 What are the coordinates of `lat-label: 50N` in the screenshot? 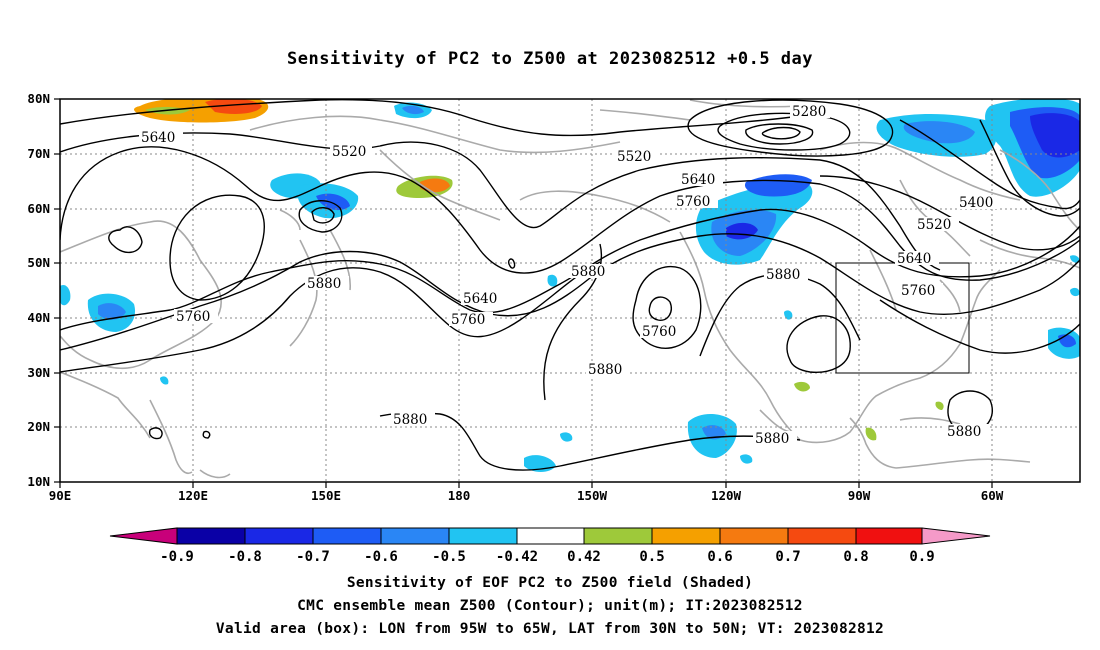 It's located at (38, 262).